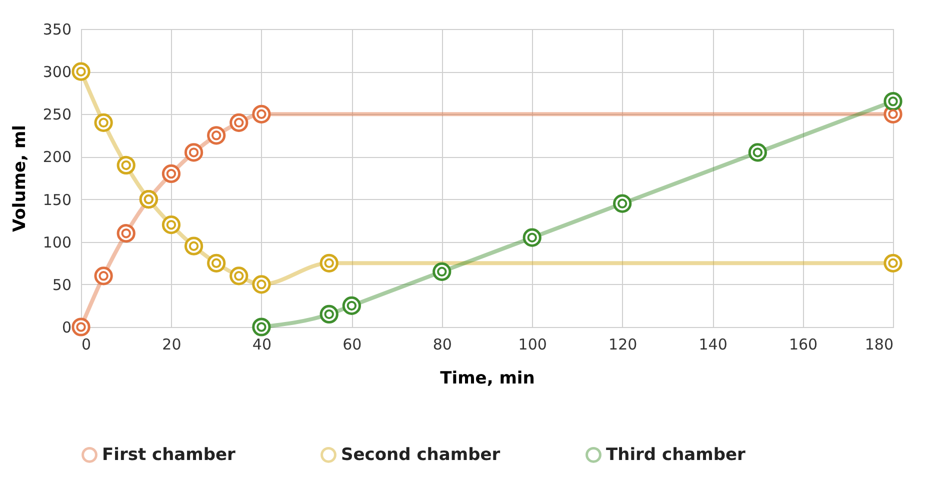  Describe the element at coordinates (532, 345) in the screenshot. I see `x-tick-label: 100` at that location.